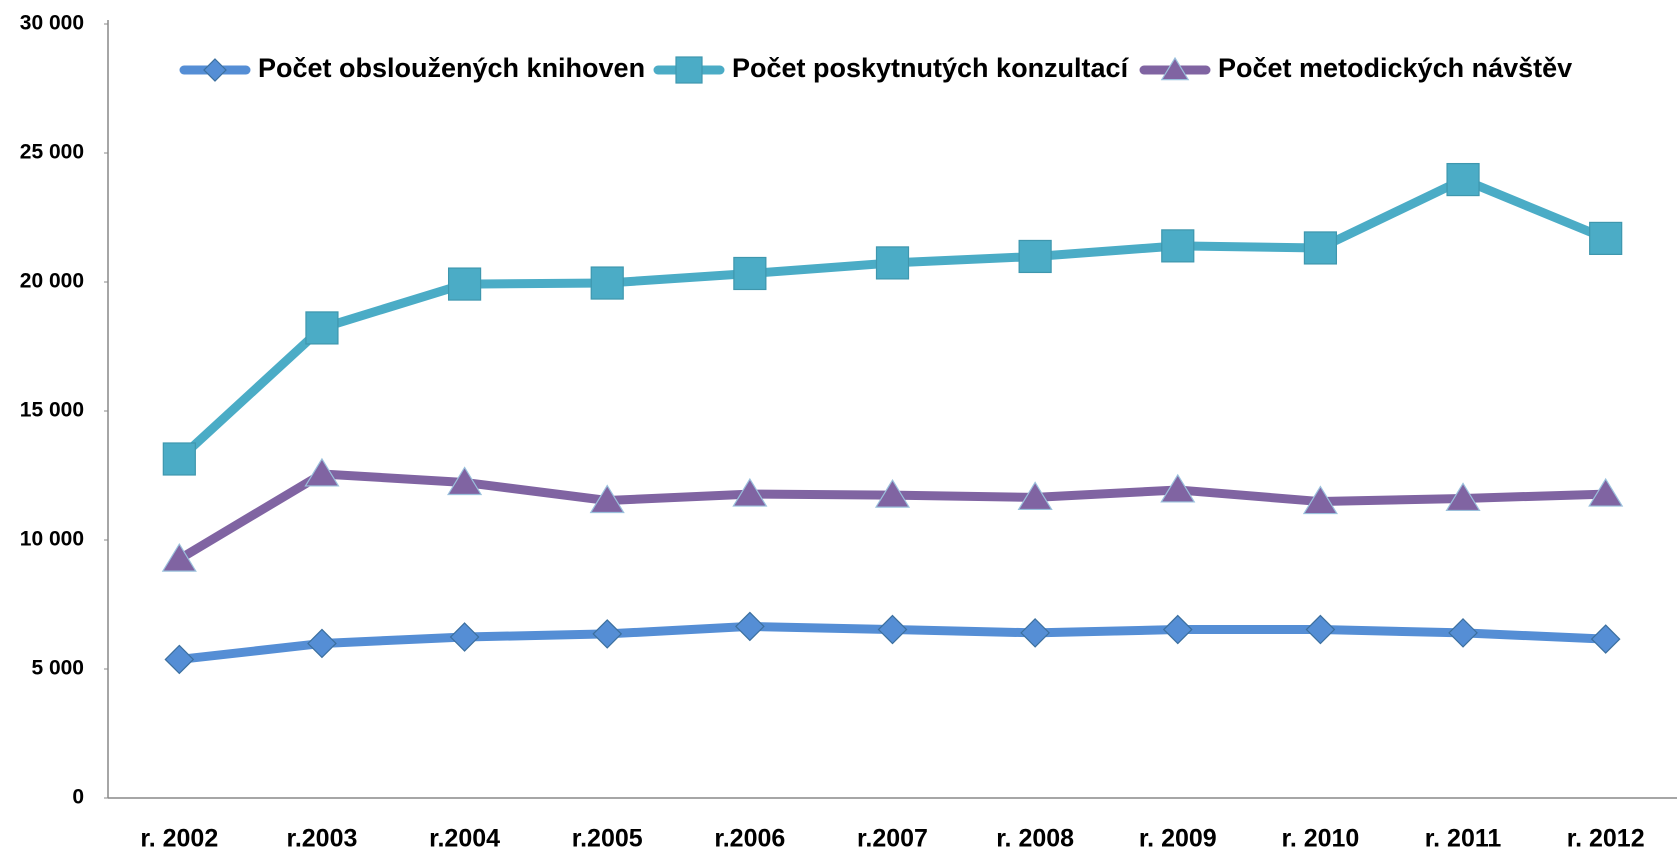  I want to click on y-tick-label: 30 000, so click(52, 23).